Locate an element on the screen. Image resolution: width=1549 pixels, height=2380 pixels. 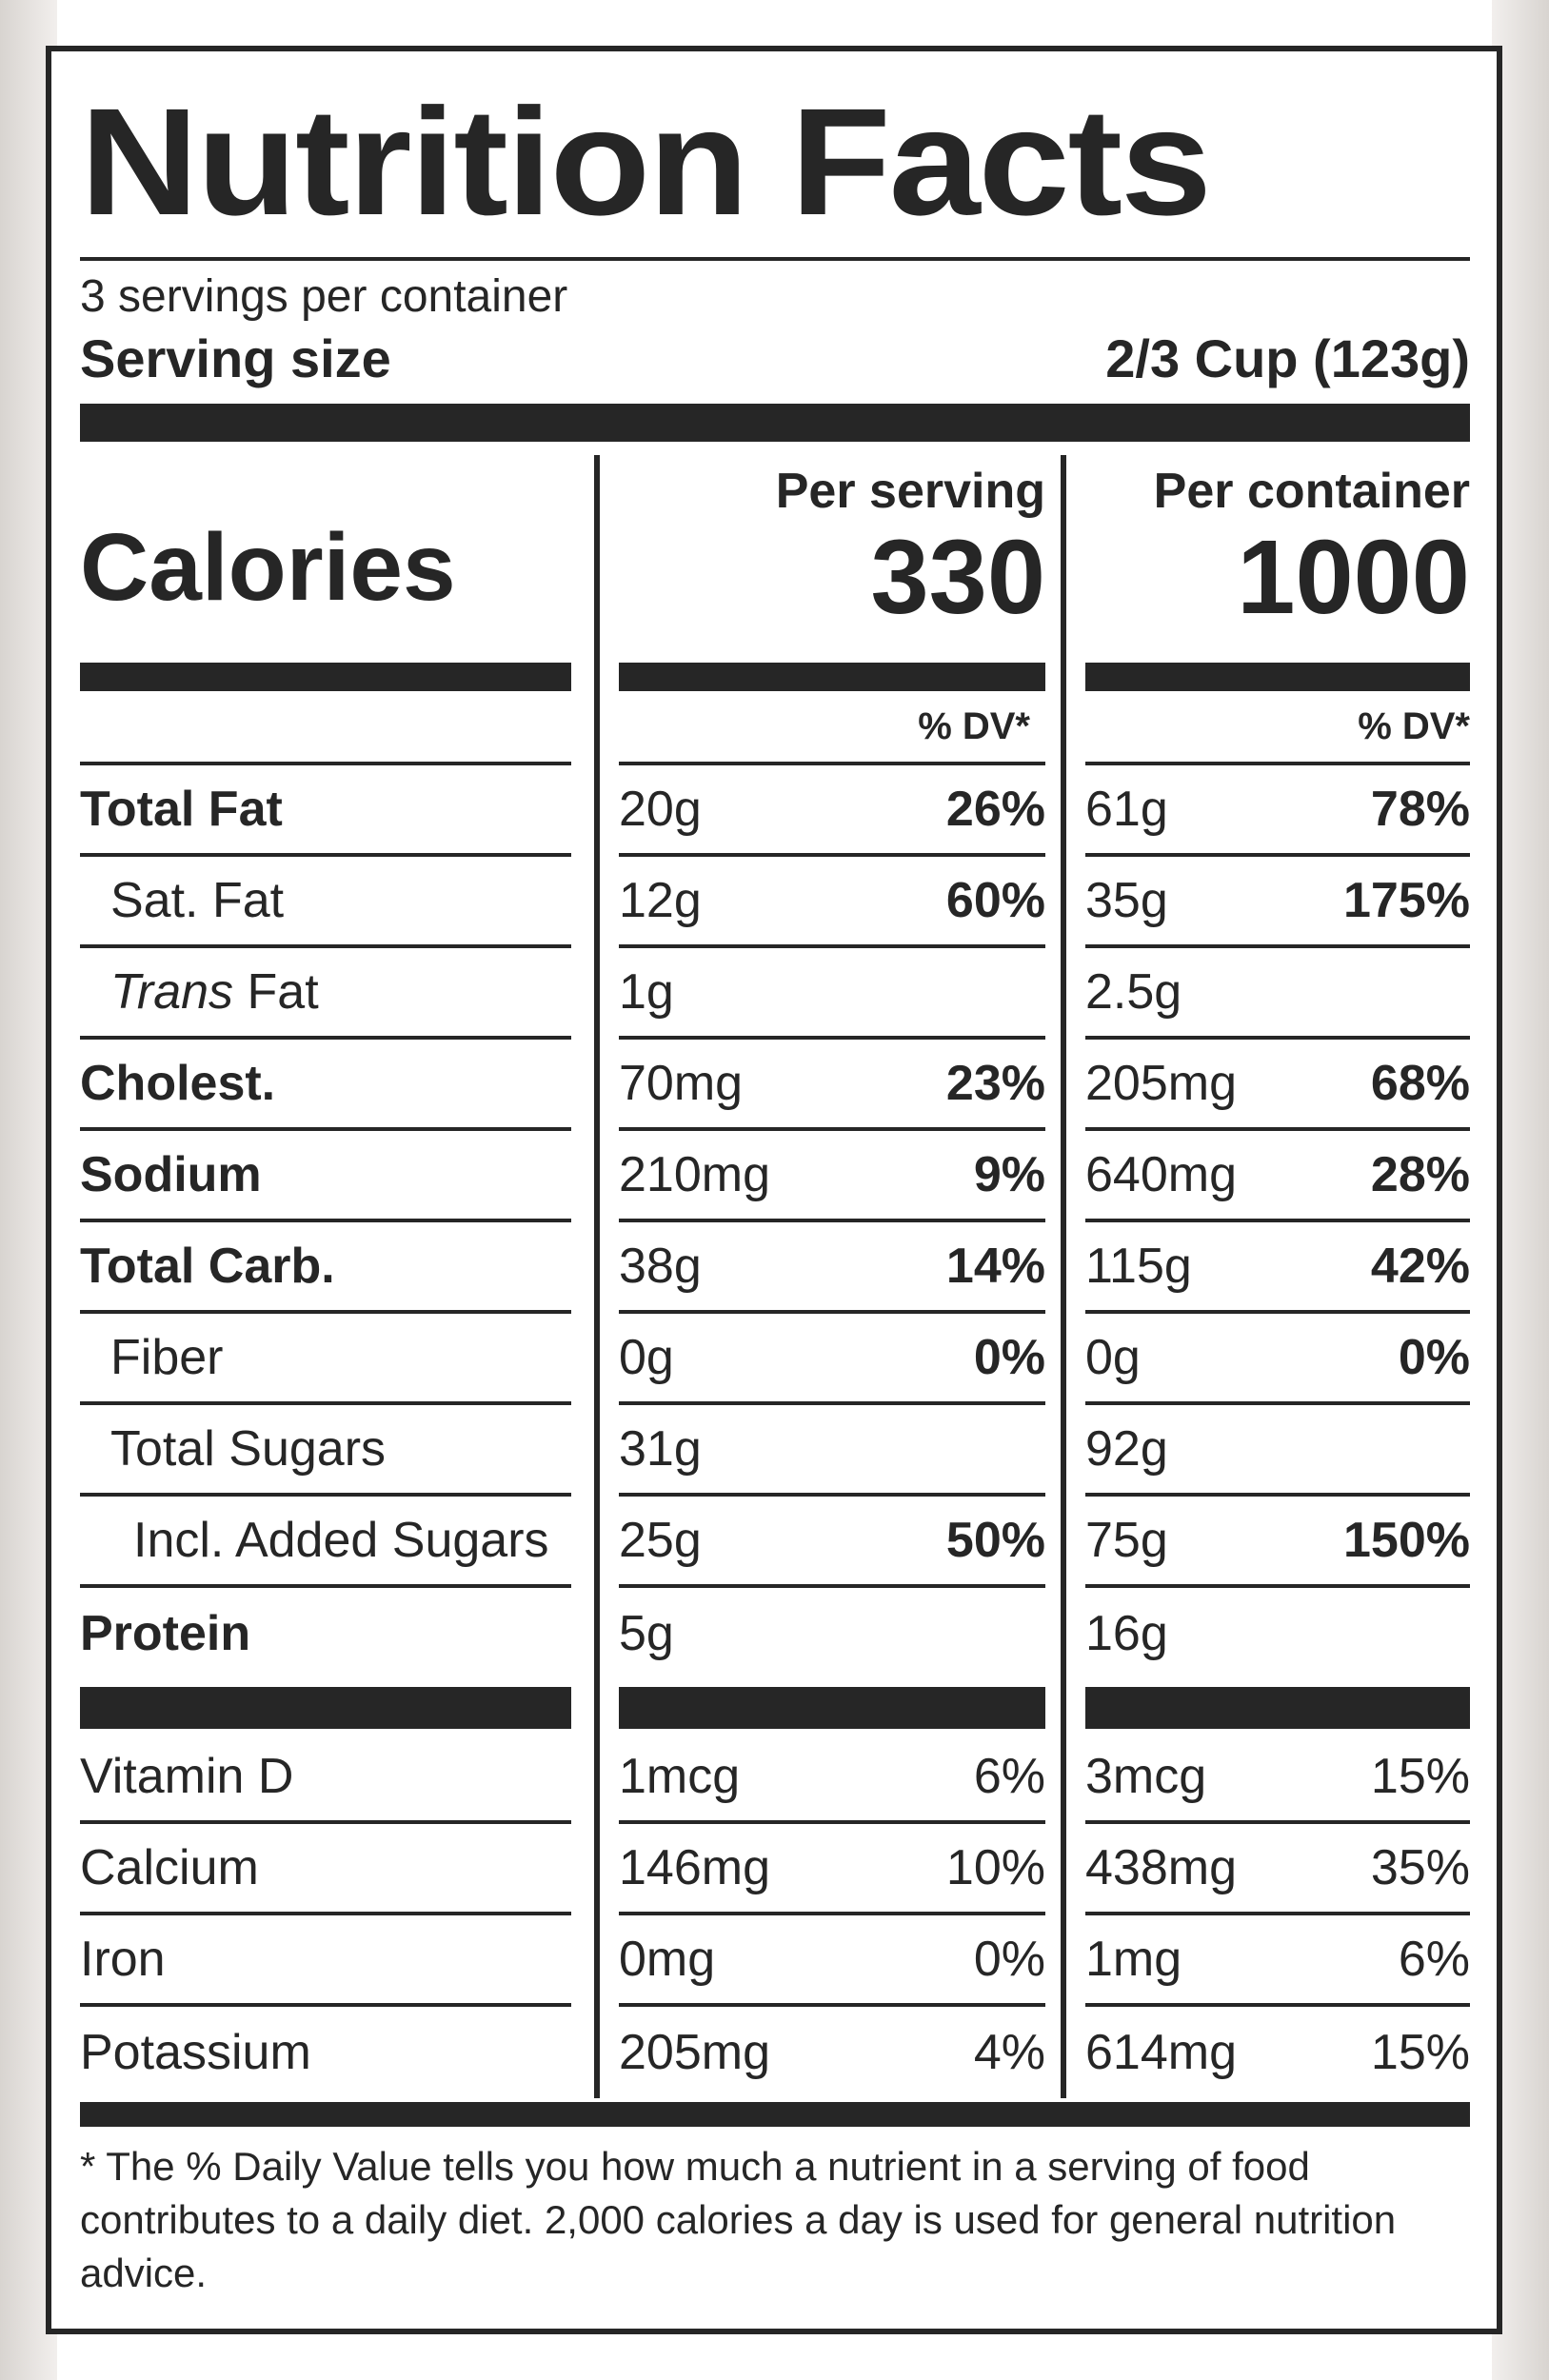
row-cholesterol: Cholest. is located at coordinates (325, 1085).